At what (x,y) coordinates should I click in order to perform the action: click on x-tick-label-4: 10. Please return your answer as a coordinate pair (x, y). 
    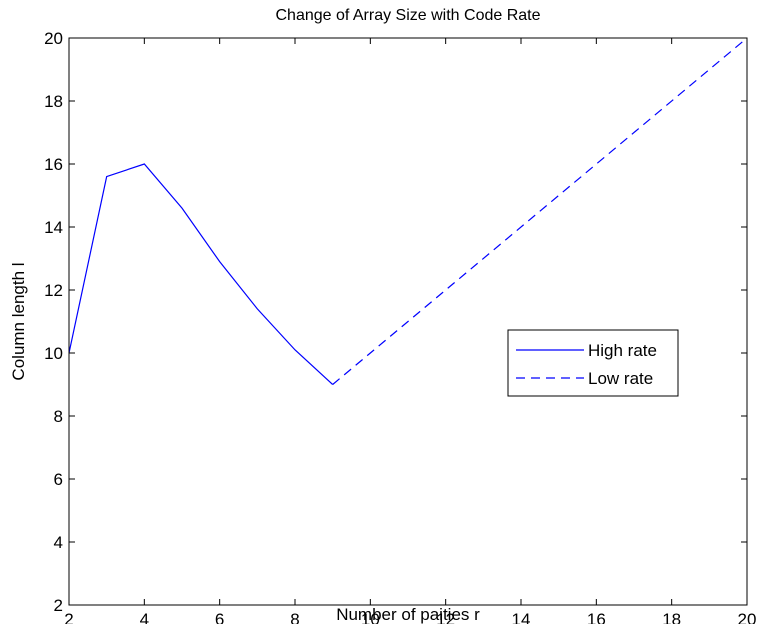
    Looking at the image, I should click on (370, 617).